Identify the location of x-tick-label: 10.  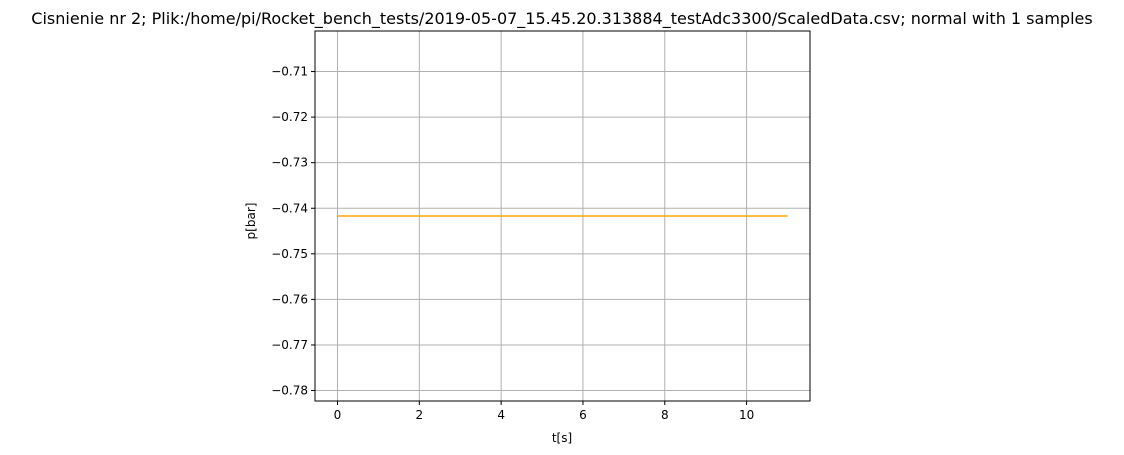
(746, 415).